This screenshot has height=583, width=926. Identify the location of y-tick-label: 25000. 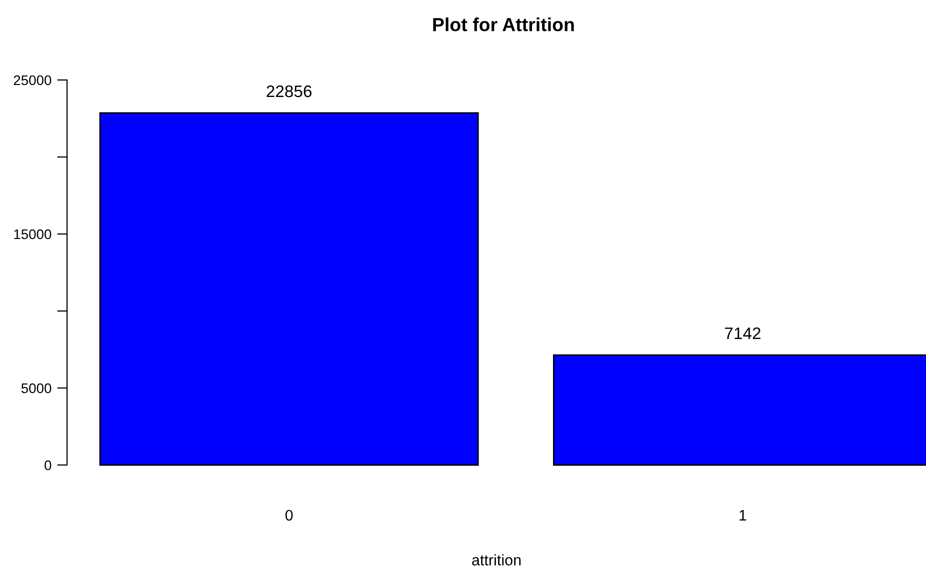
(33, 80).